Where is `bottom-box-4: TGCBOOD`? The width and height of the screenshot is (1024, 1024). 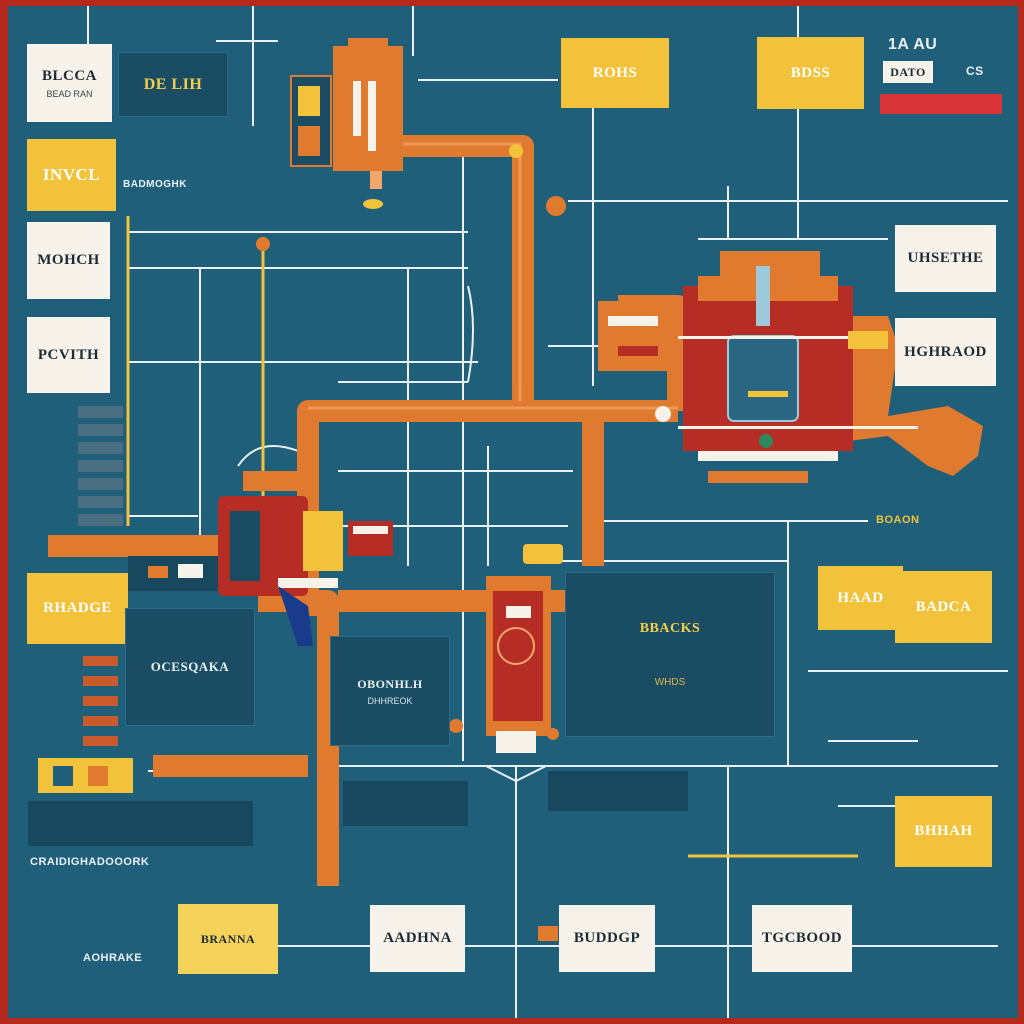 bottom-box-4: TGCBOOD is located at coordinates (802, 938).